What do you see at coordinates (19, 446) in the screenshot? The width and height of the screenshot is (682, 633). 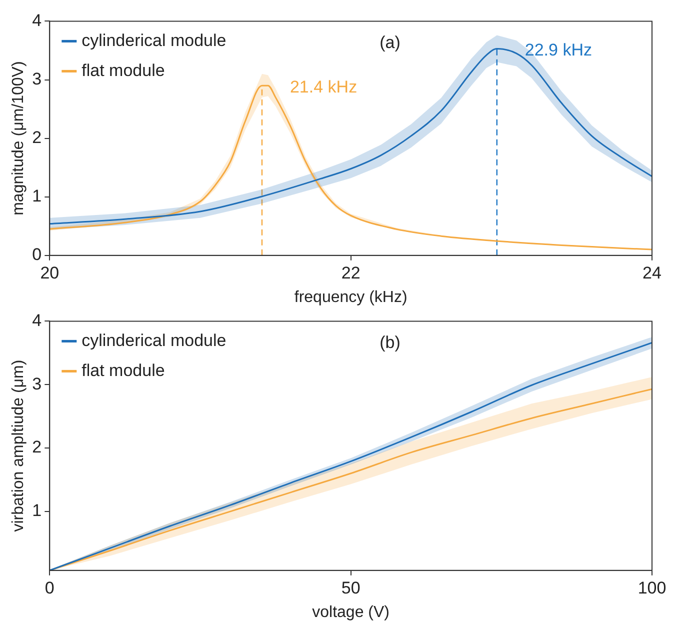 I see `y-axis-title: virbation ampltiude (μm)` at bounding box center [19, 446].